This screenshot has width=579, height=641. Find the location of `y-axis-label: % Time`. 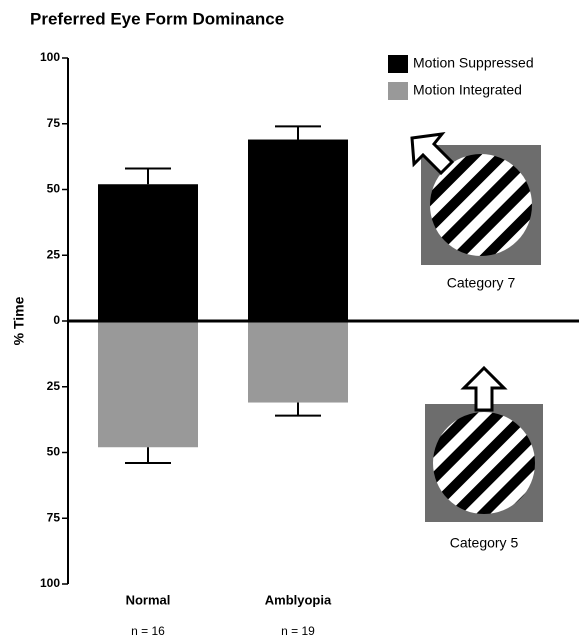

y-axis-label: % Time is located at coordinates (19, 320).